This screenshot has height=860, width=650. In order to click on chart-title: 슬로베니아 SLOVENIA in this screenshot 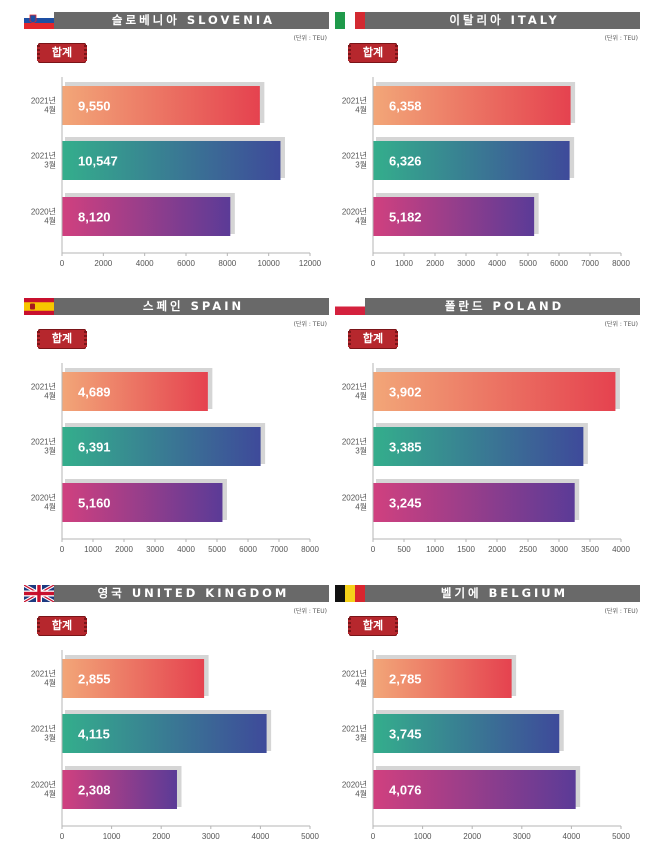, I will do `click(193, 20)`.